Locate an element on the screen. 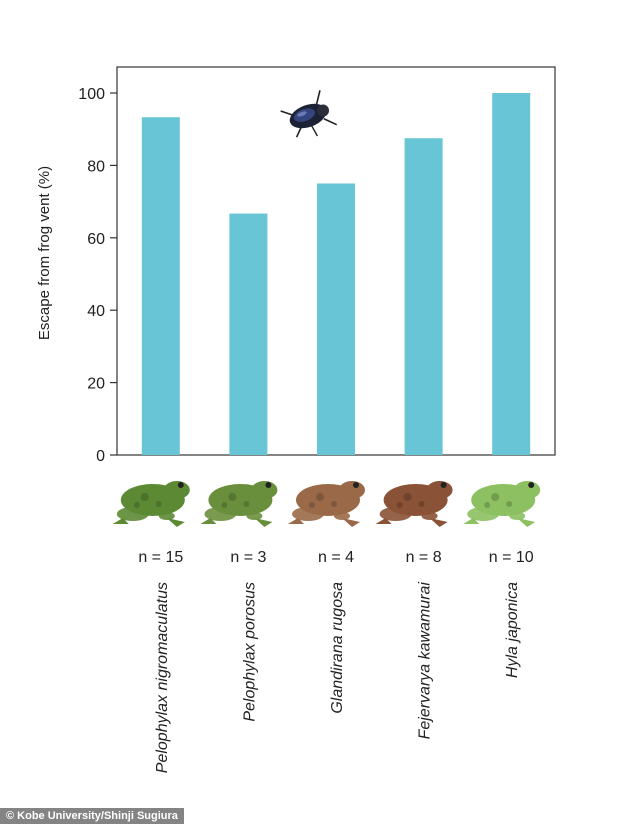 This screenshot has height=824, width=634. sample-size-label: n = 10 is located at coordinates (511, 557).